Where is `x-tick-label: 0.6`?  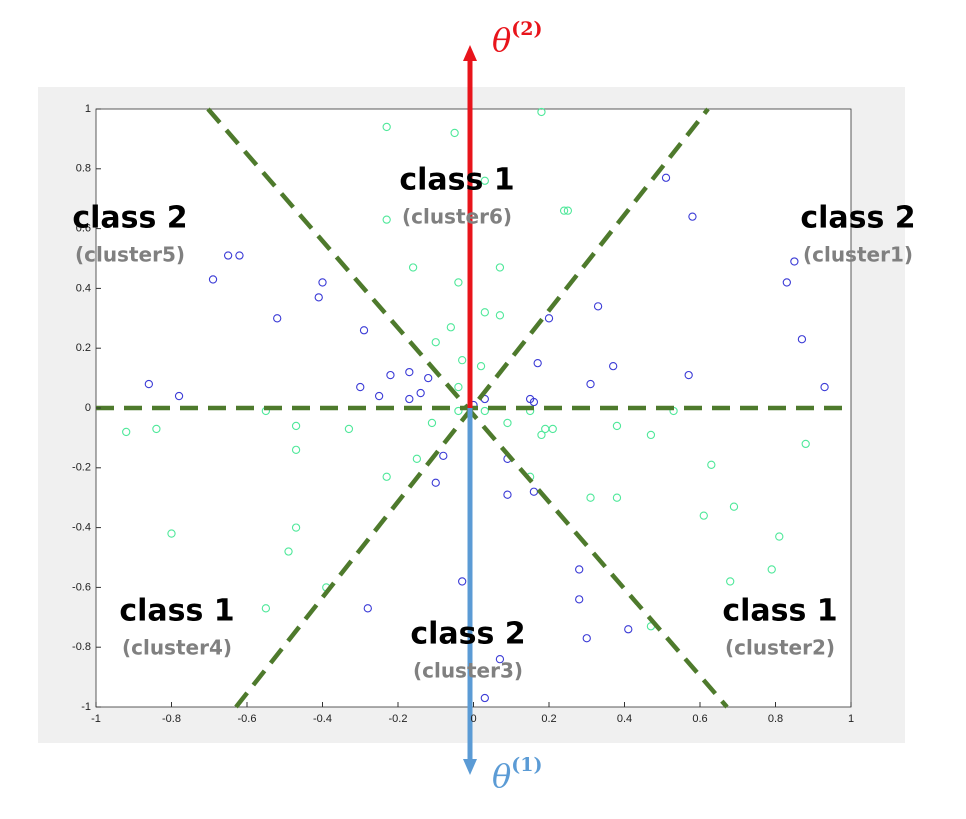
x-tick-label: 0.6 is located at coordinates (699, 719).